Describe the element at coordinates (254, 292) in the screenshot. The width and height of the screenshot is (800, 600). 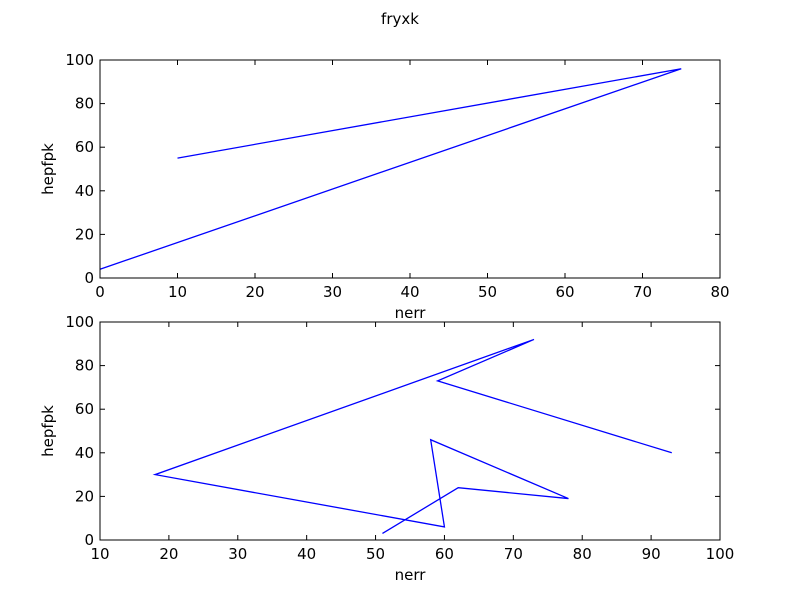
I see `chart-0-x-tick-label: 20` at that location.